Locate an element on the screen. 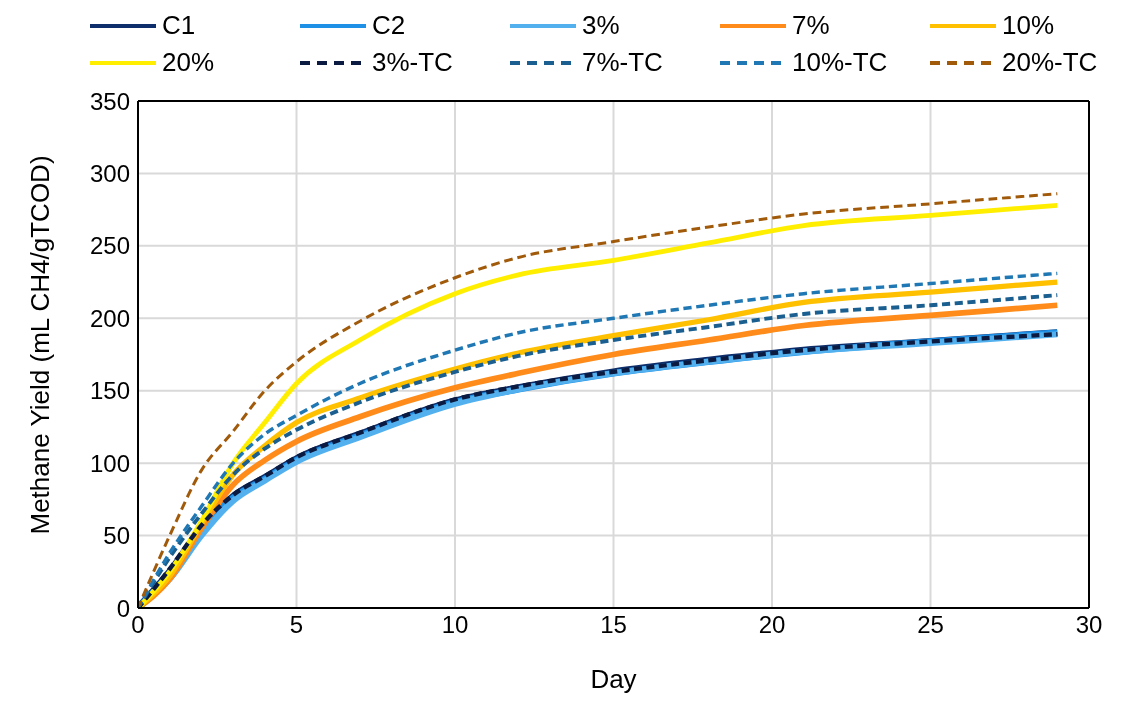 The height and width of the screenshot is (705, 1135). x-tick-label: 5 is located at coordinates (296, 625).